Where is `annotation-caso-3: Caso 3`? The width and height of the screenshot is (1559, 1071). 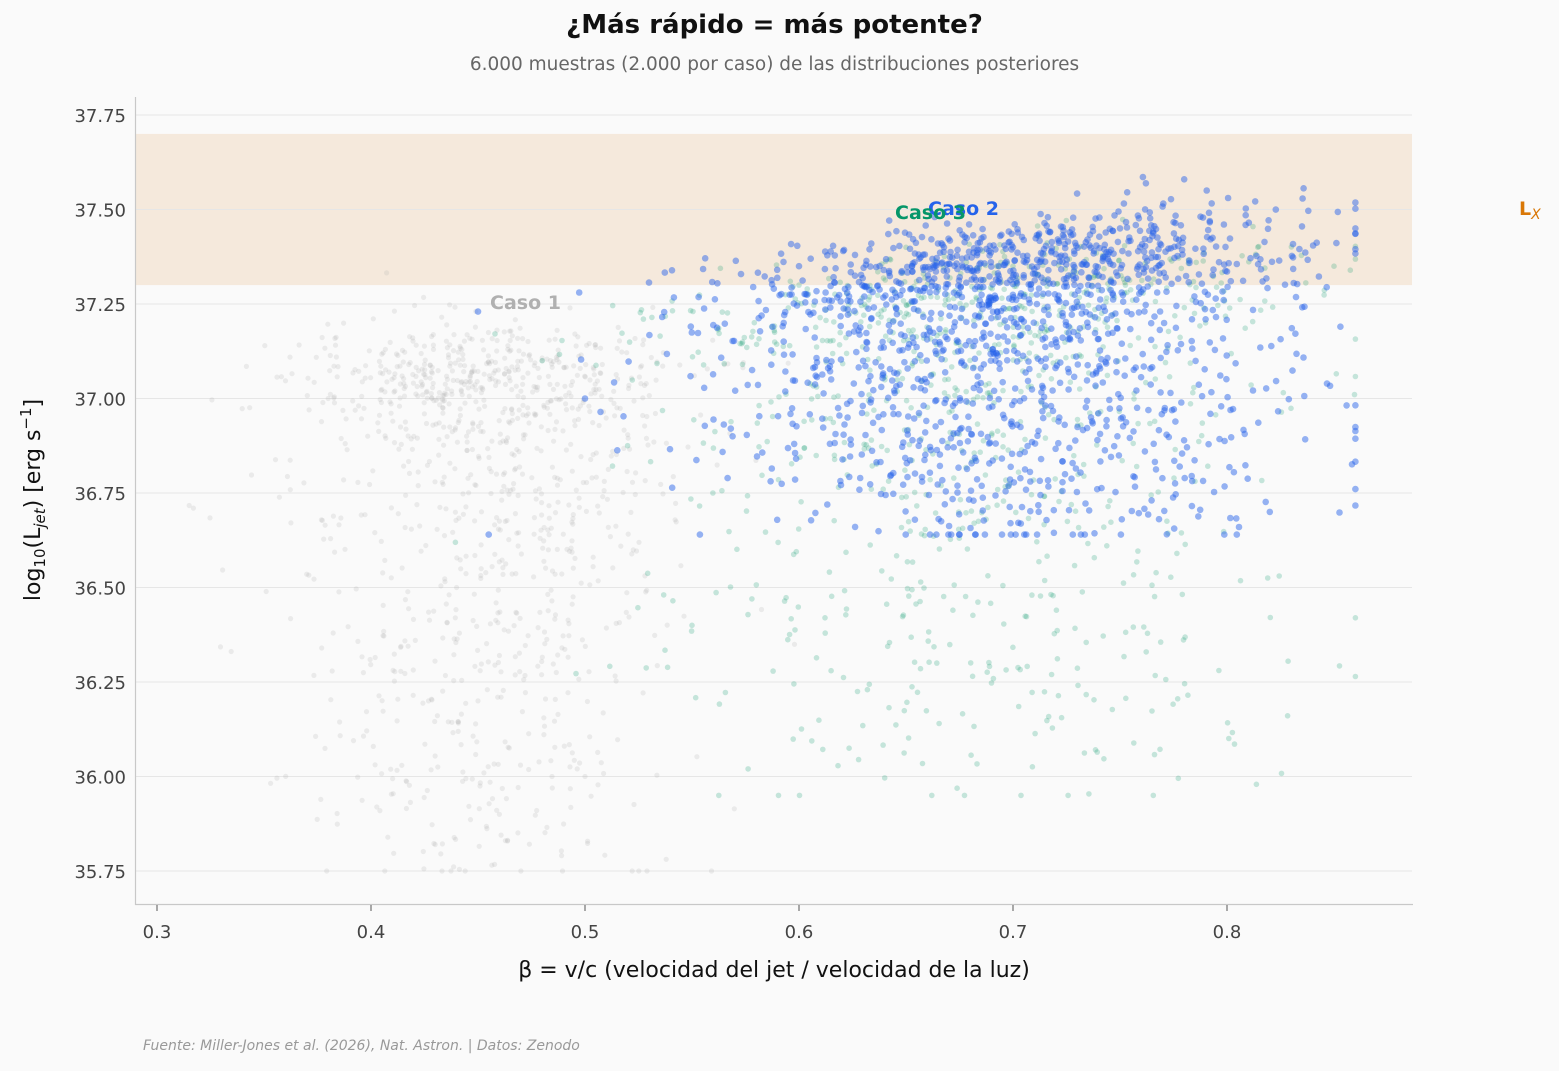 annotation-caso-3: Caso 3 is located at coordinates (930, 213).